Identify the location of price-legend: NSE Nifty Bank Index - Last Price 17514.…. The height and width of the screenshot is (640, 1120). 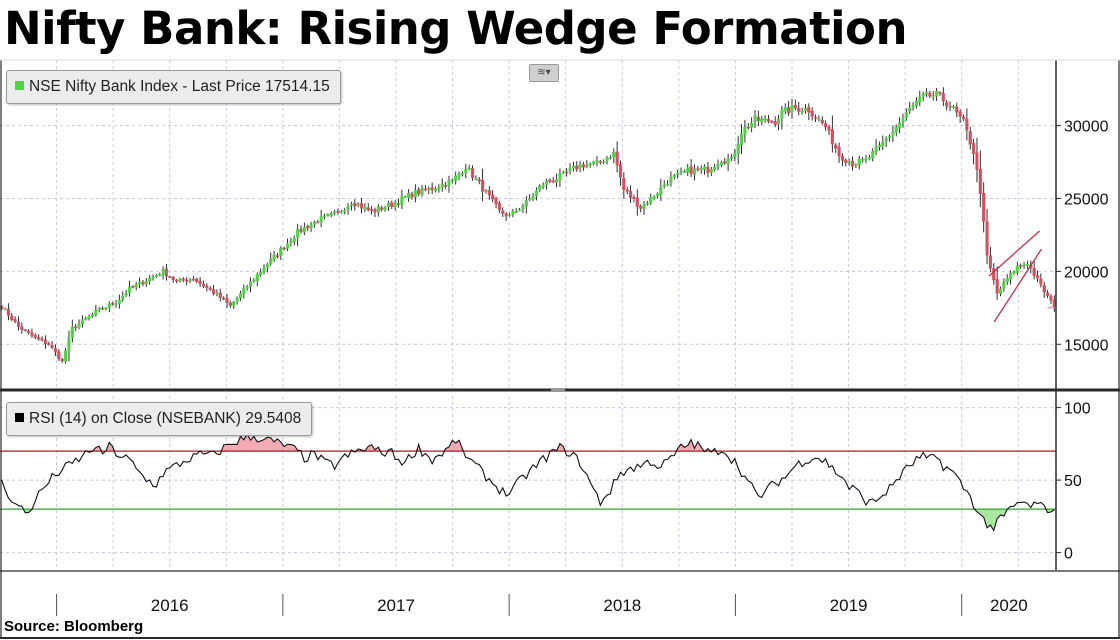
(173, 87).